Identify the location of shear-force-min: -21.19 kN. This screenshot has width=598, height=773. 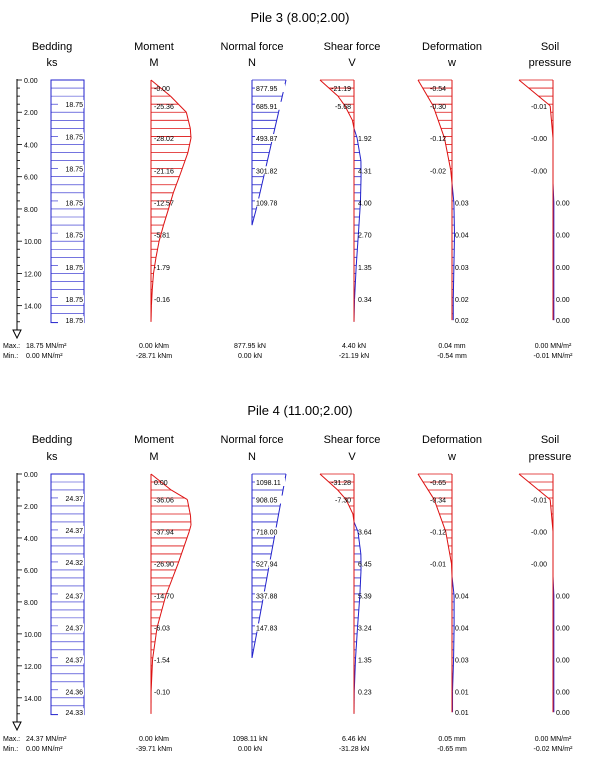
(354, 356).